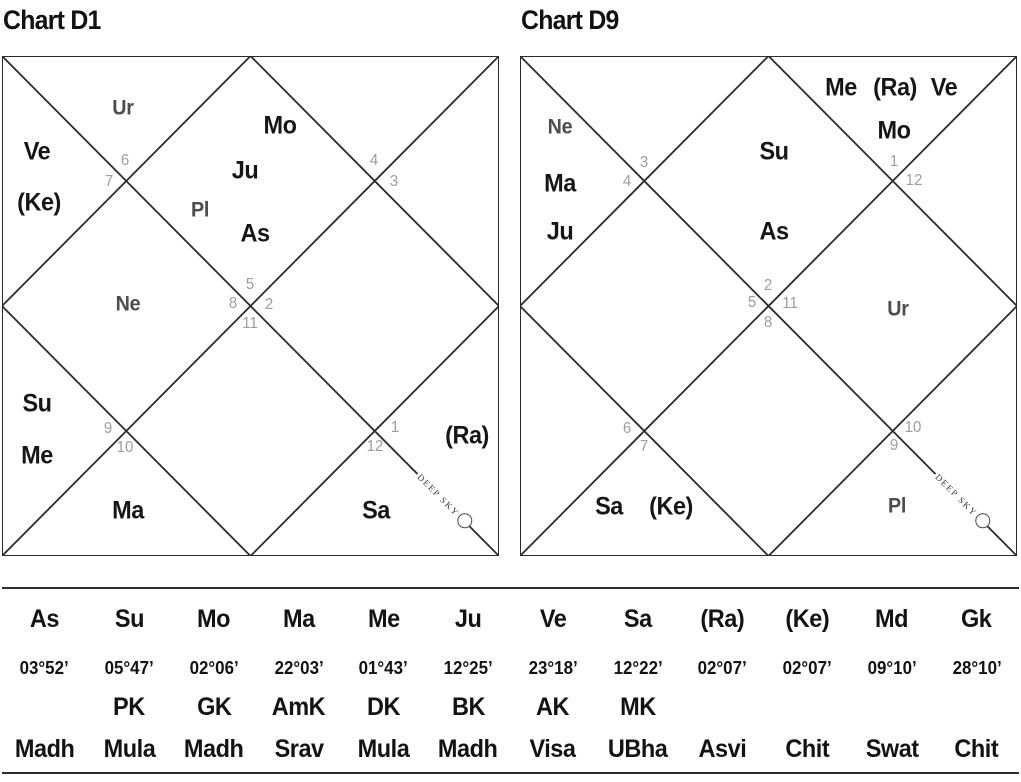 This screenshot has width=1021, height=782. What do you see at coordinates (722, 749) in the screenshot?
I see `table-cell-nakshatra: Asvi` at bounding box center [722, 749].